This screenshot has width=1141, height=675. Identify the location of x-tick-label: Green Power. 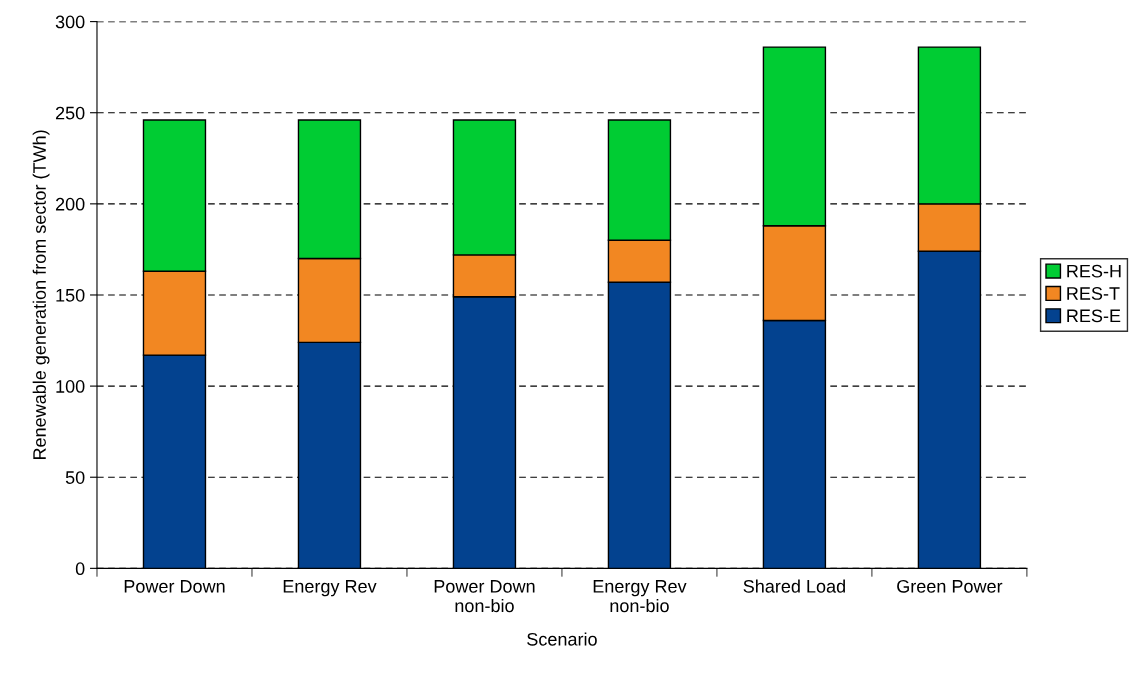
(950, 586).